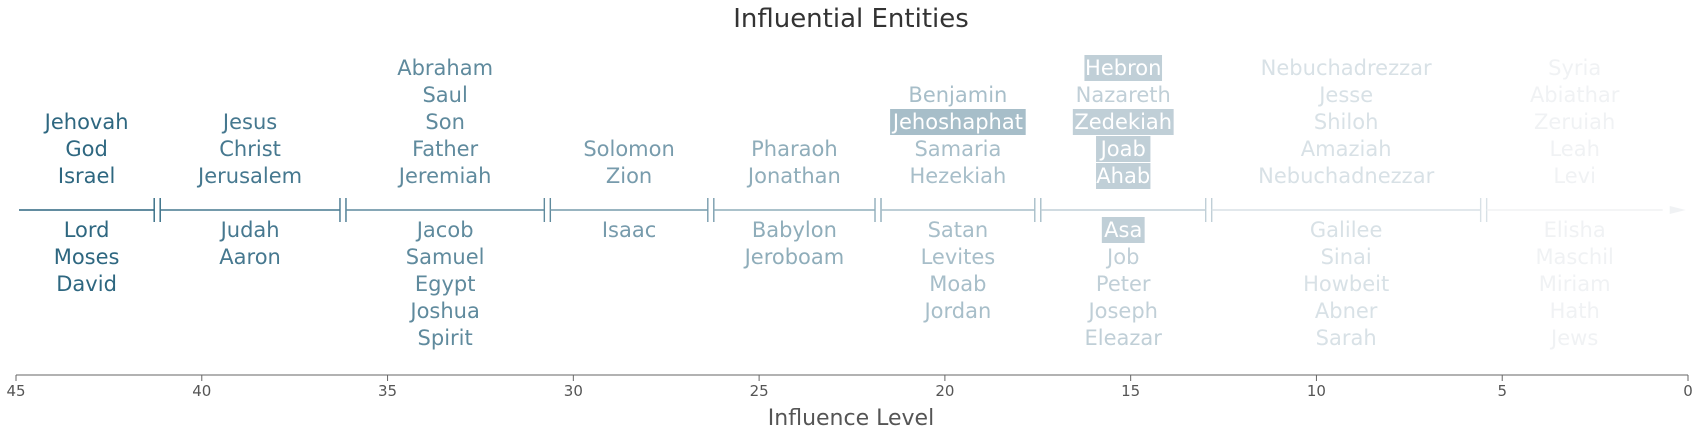 The height and width of the screenshot is (439, 1703). Describe the element at coordinates (628, 149) in the screenshot. I see `entity-label-solomon: Solomon` at that location.